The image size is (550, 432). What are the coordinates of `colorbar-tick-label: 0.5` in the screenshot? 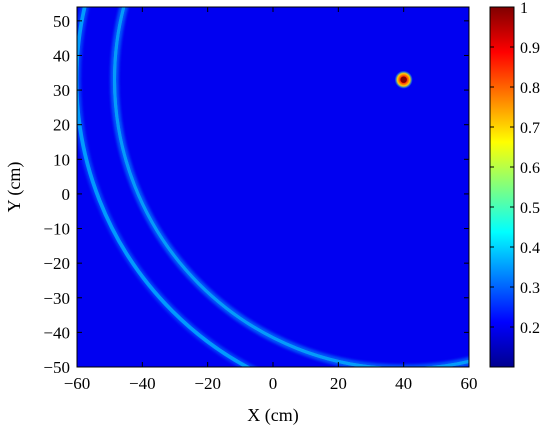 It's located at (530, 208).